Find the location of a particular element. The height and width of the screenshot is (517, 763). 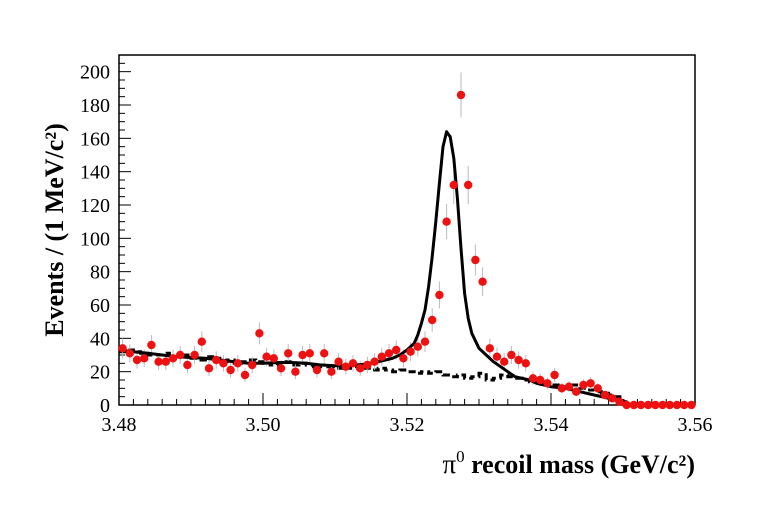

x-axis-title: π0 recoil mass (GeV/c²) is located at coordinates (568, 463).